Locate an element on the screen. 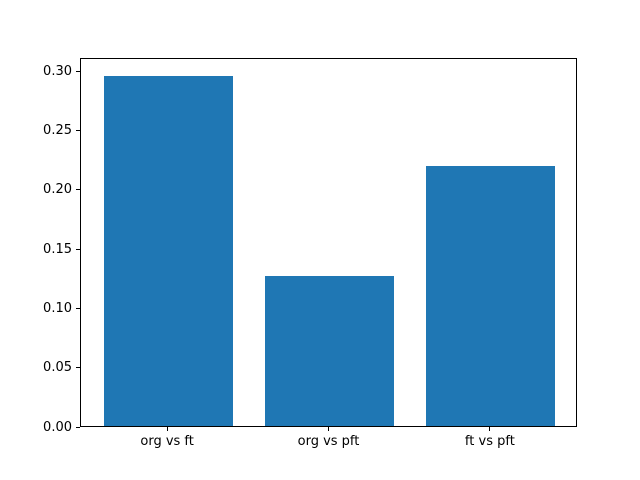 The height and width of the screenshot is (480, 640). y-tick-label: 0.00 is located at coordinates (57, 427).